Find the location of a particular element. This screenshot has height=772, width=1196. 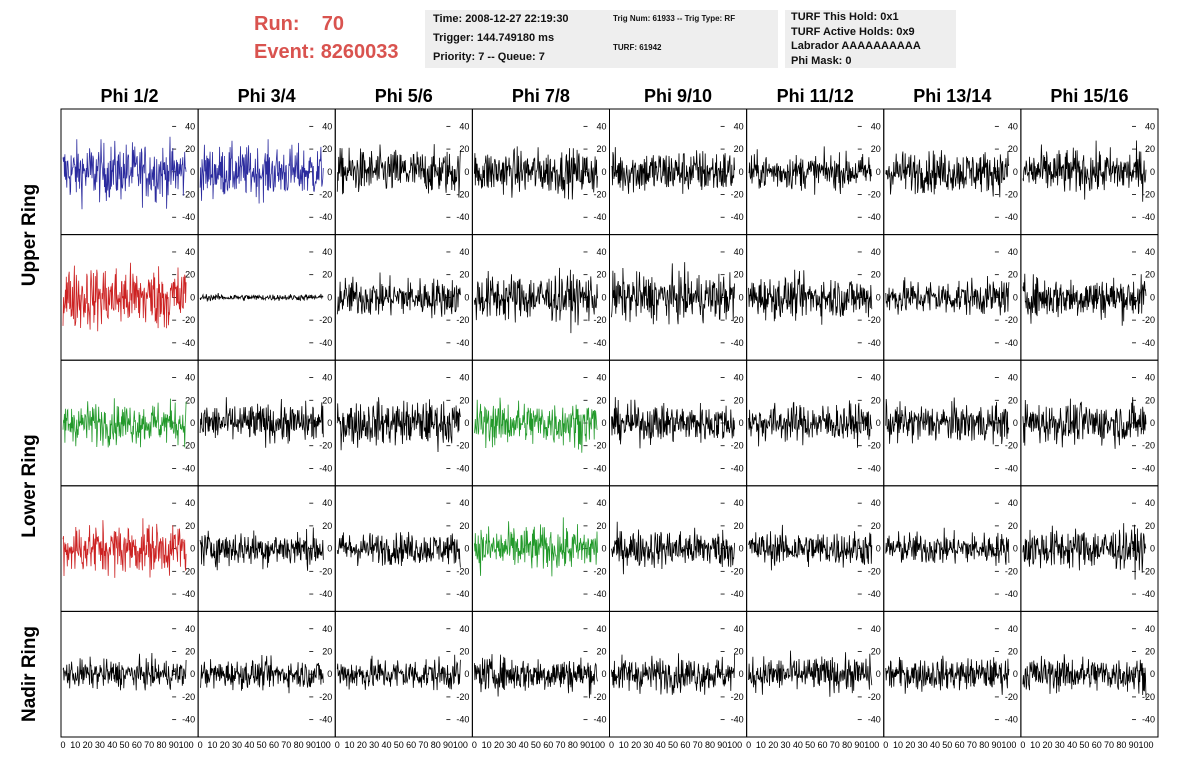

turf-active-holds-text: TURF Active Holds: 0x9 is located at coordinates (853, 31).